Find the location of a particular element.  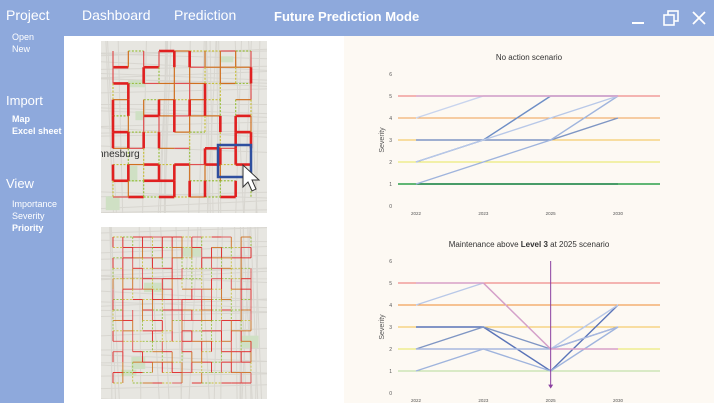

menu-project: Project is located at coordinates (28, 15).